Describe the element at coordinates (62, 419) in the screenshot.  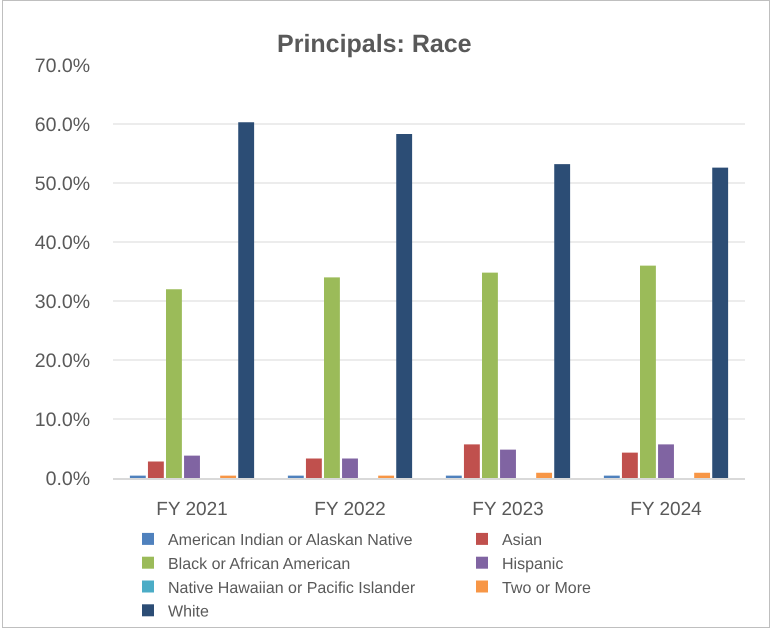
I see `y-tick-label: 10.0%` at that location.